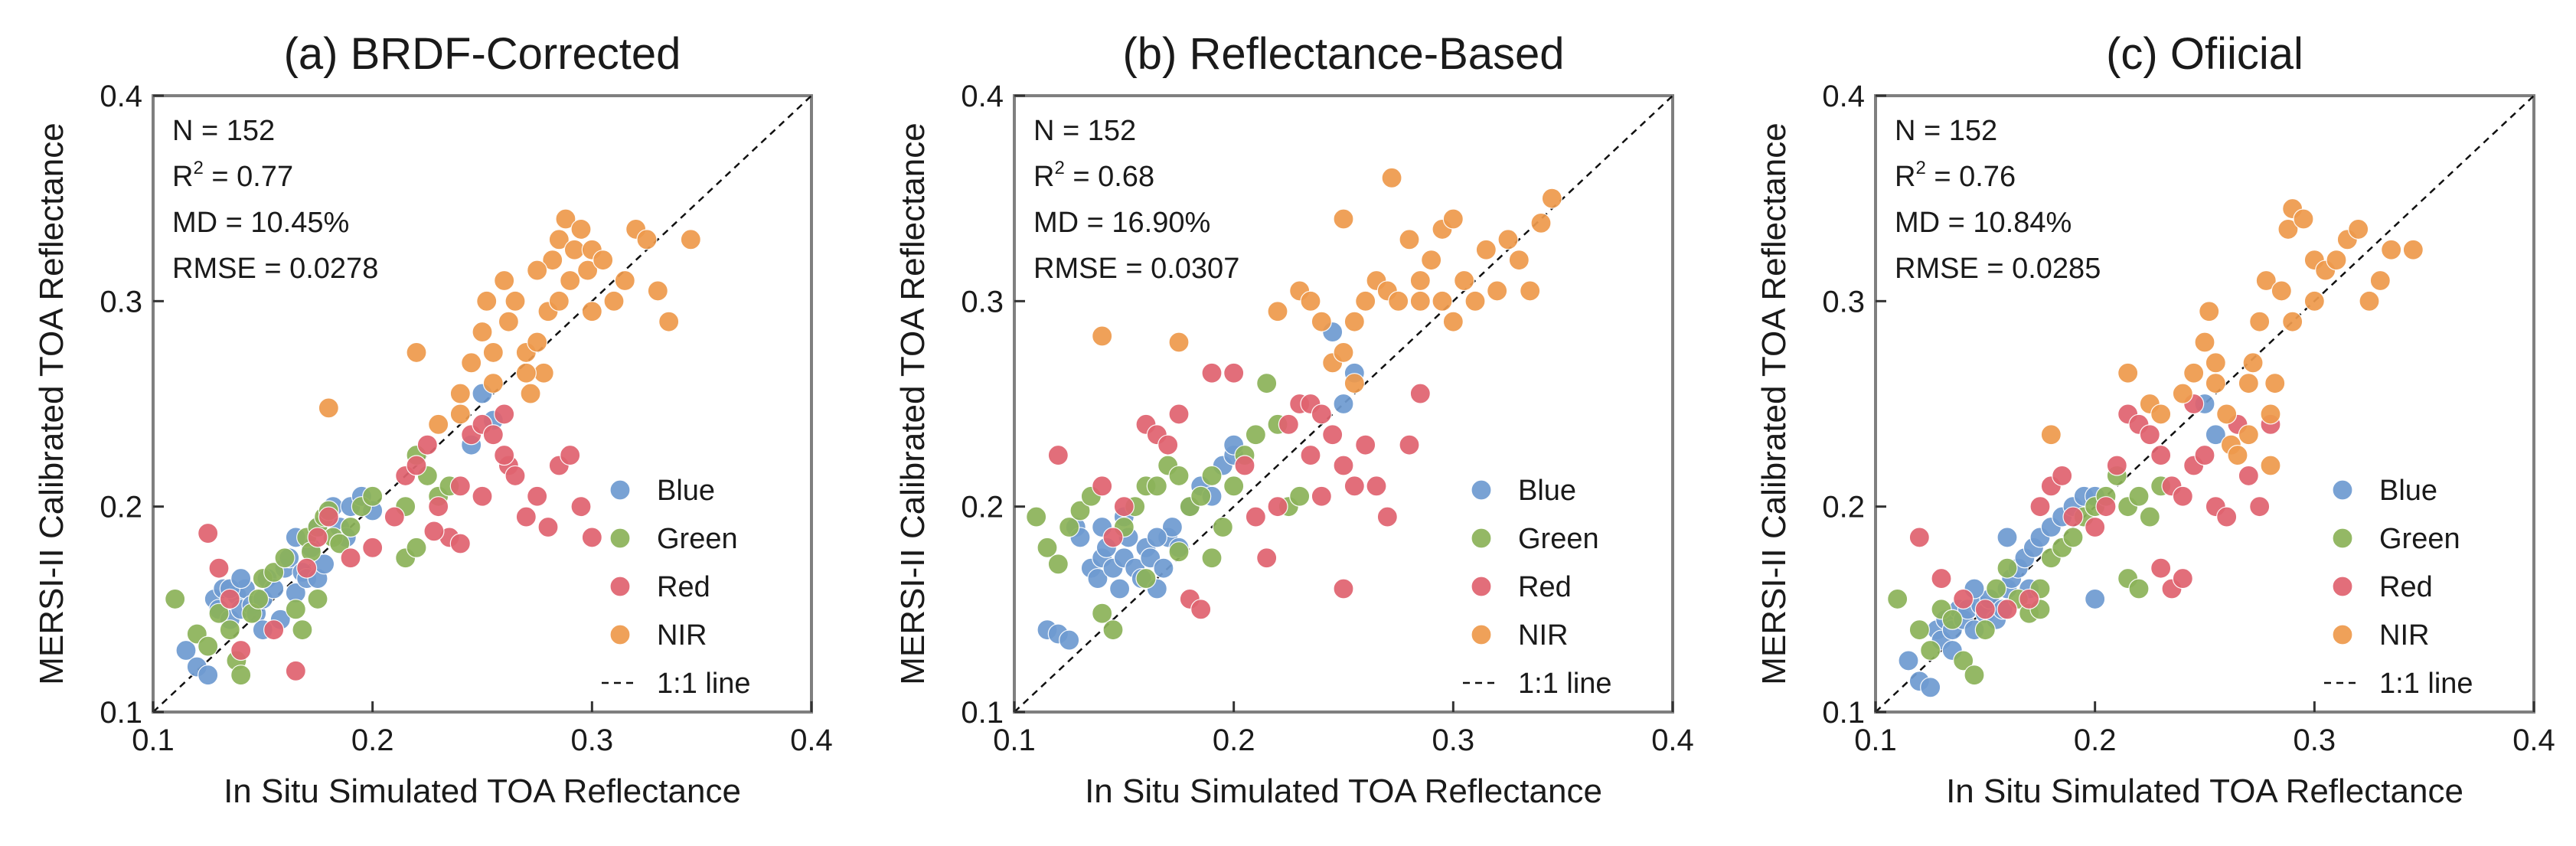 The width and height of the screenshot is (2576, 846). What do you see at coordinates (1343, 54) in the screenshot?
I see `panel-title: (b) Reflectance-Based` at bounding box center [1343, 54].